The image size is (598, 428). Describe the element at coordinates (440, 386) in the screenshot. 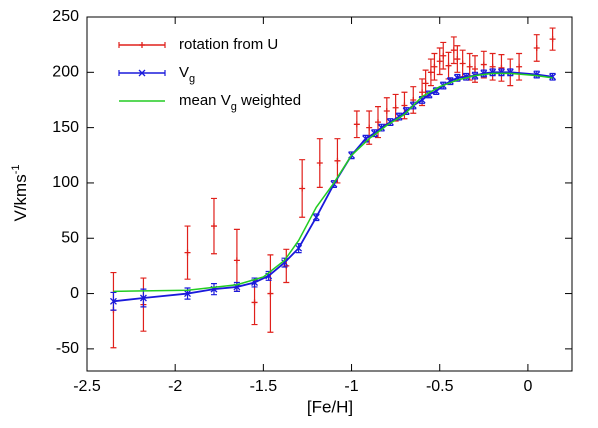

I see `x-tick-label: -0.5` at that location.